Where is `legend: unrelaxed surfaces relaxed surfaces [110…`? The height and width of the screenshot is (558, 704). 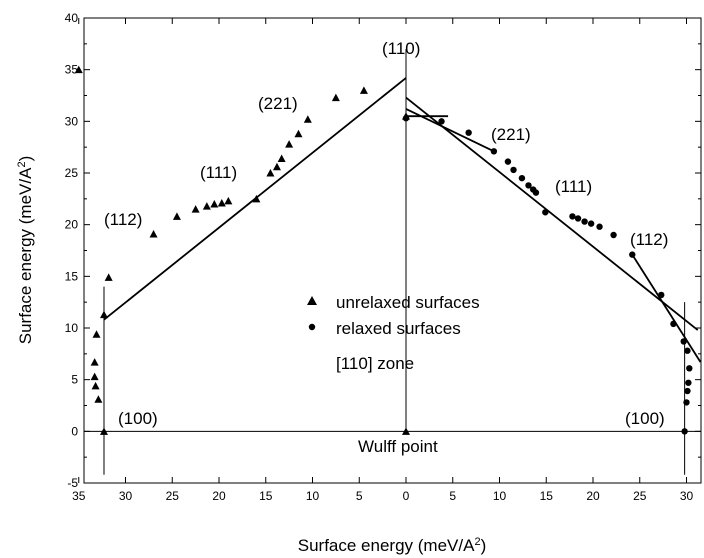
legend: unrelaxed surfaces relaxed surfaces [110… is located at coordinates (393, 333).